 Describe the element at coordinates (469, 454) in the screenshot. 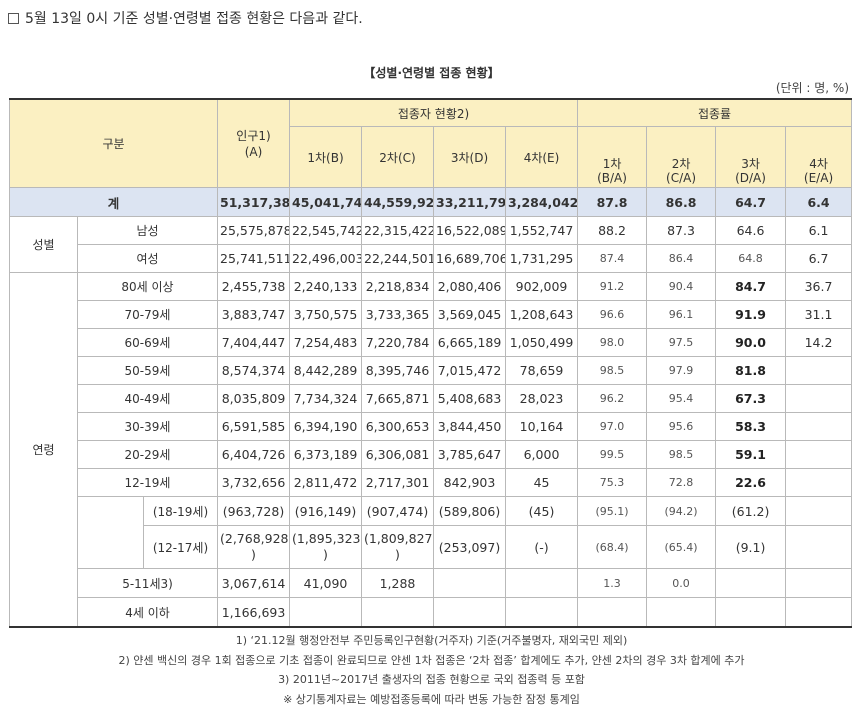

I see `cell-dose3: 3,785,647` at that location.